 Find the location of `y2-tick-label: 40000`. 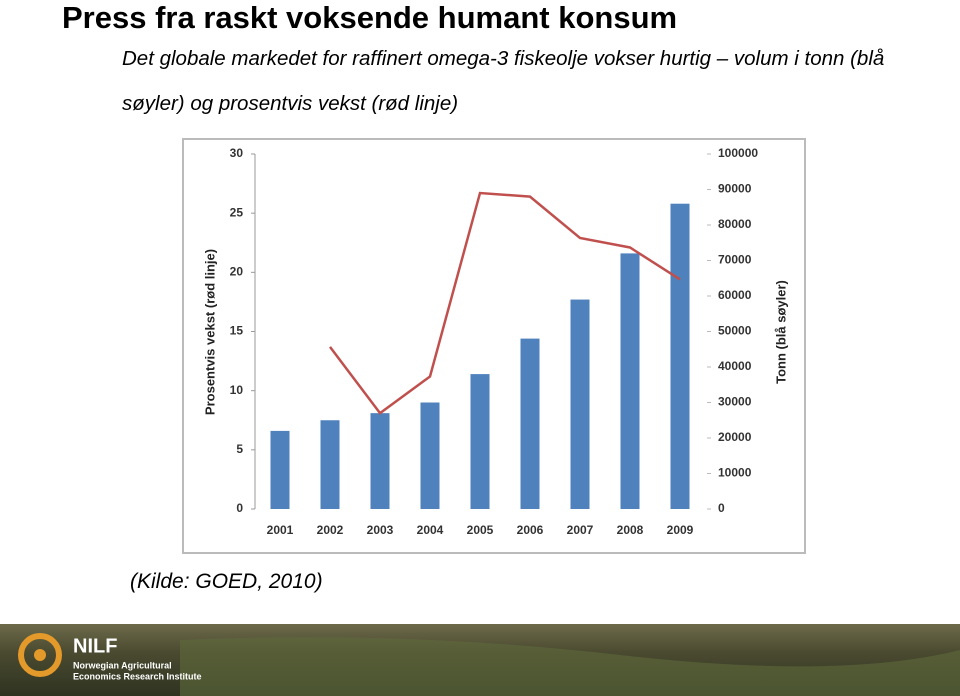

y2-tick-label: 40000 is located at coordinates (735, 366).